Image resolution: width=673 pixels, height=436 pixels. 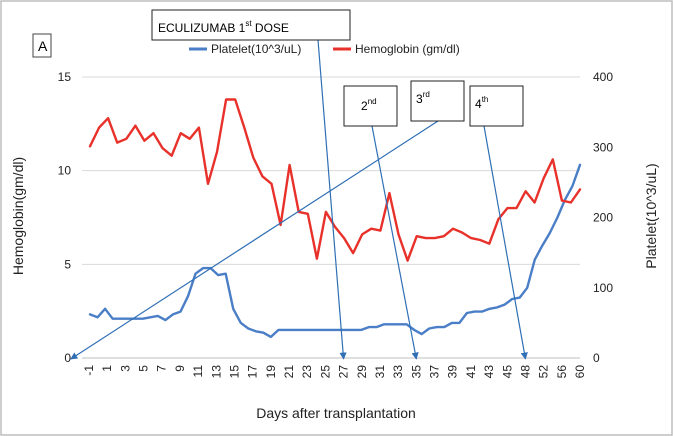 What do you see at coordinates (271, 372) in the screenshot?
I see `x-tick-label: 19` at bounding box center [271, 372].